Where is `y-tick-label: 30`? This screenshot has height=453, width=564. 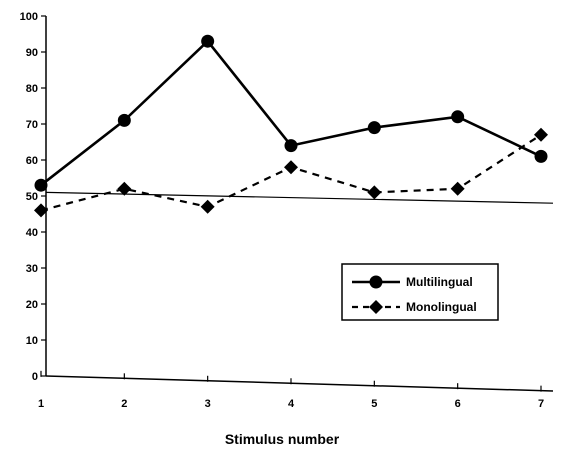
y-tick-label: 30 is located at coordinates (32, 269).